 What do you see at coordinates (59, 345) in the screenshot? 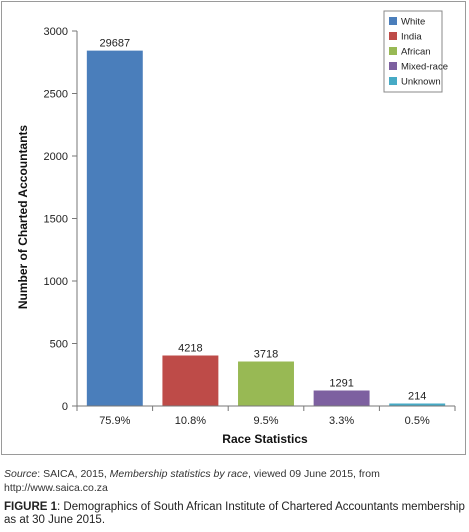
I see `y-tick-label: 500` at bounding box center [59, 345].